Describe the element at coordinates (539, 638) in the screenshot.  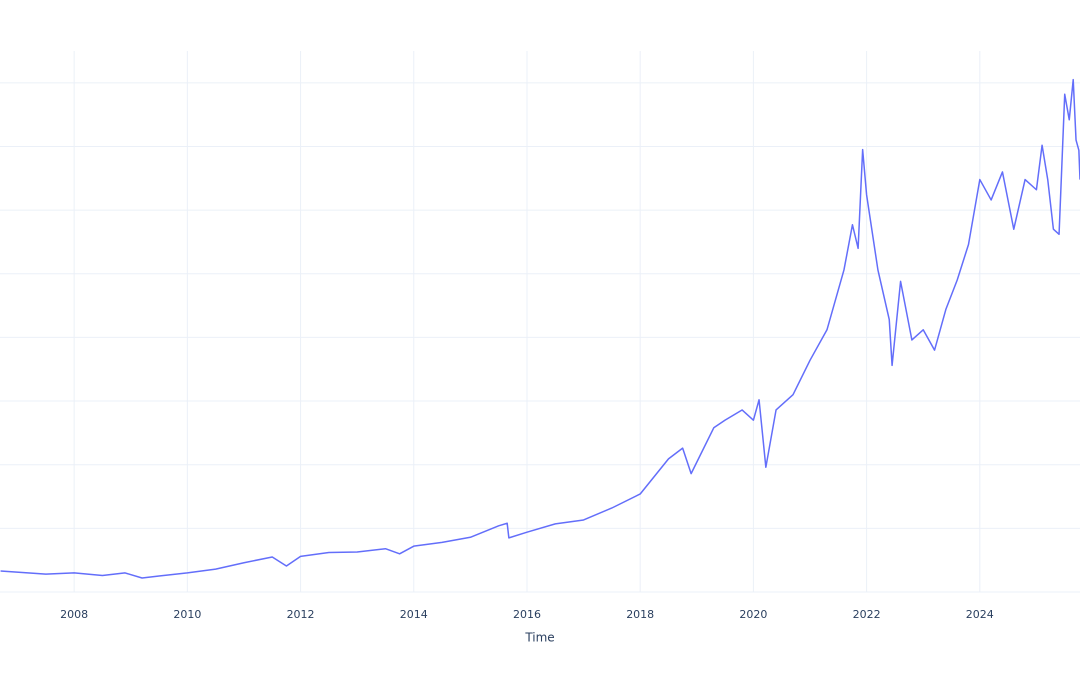
I see `x-axis-title: Time` at that location.